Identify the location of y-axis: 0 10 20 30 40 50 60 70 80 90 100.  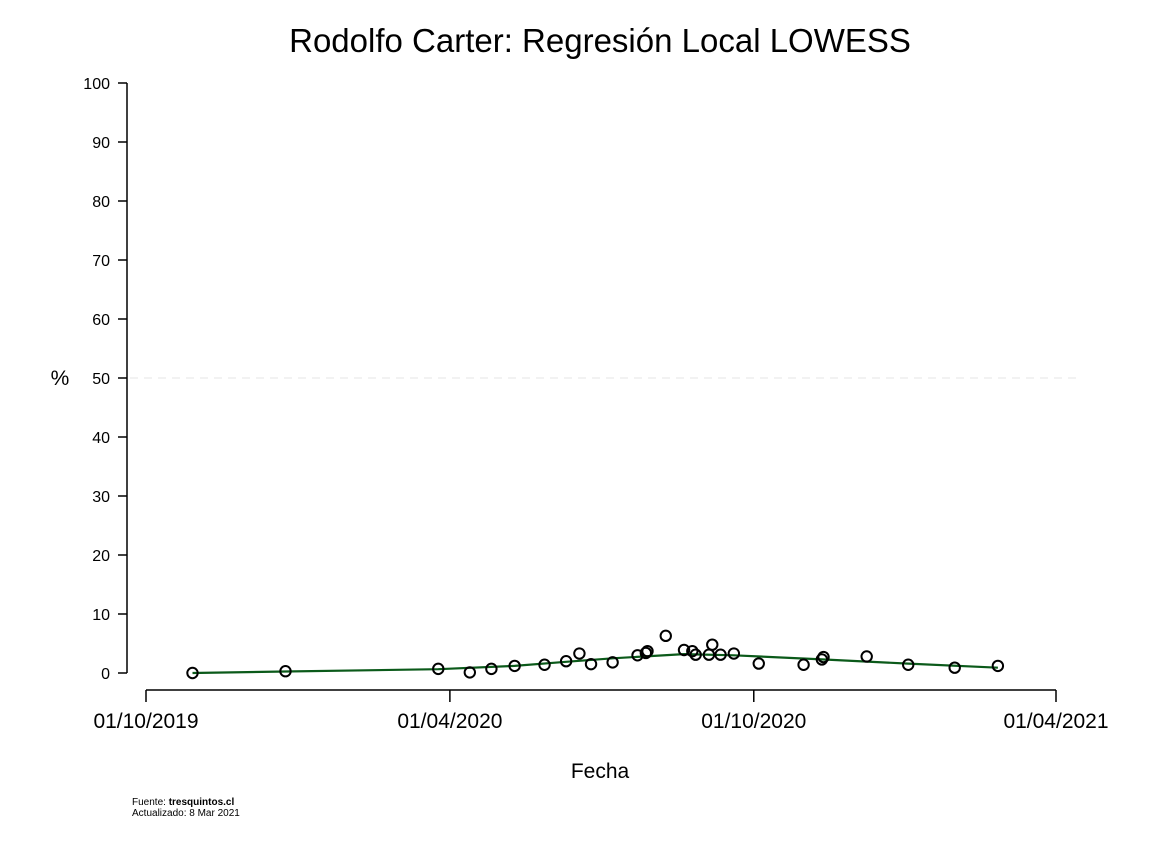
(105, 379).